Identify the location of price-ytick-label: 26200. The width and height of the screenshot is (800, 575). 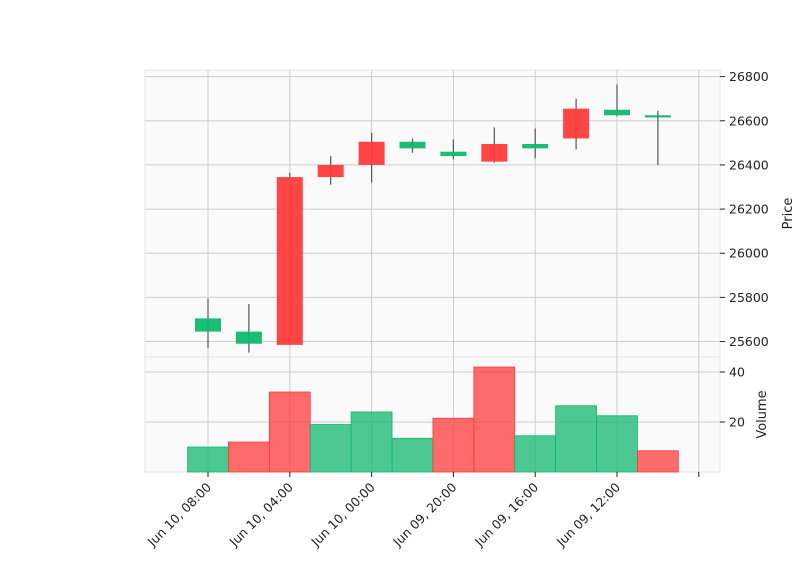
(749, 209).